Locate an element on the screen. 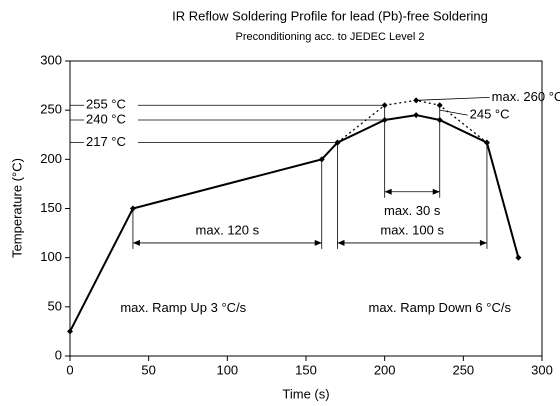 The image size is (560, 406). x-tick-label: 150 is located at coordinates (306, 369).